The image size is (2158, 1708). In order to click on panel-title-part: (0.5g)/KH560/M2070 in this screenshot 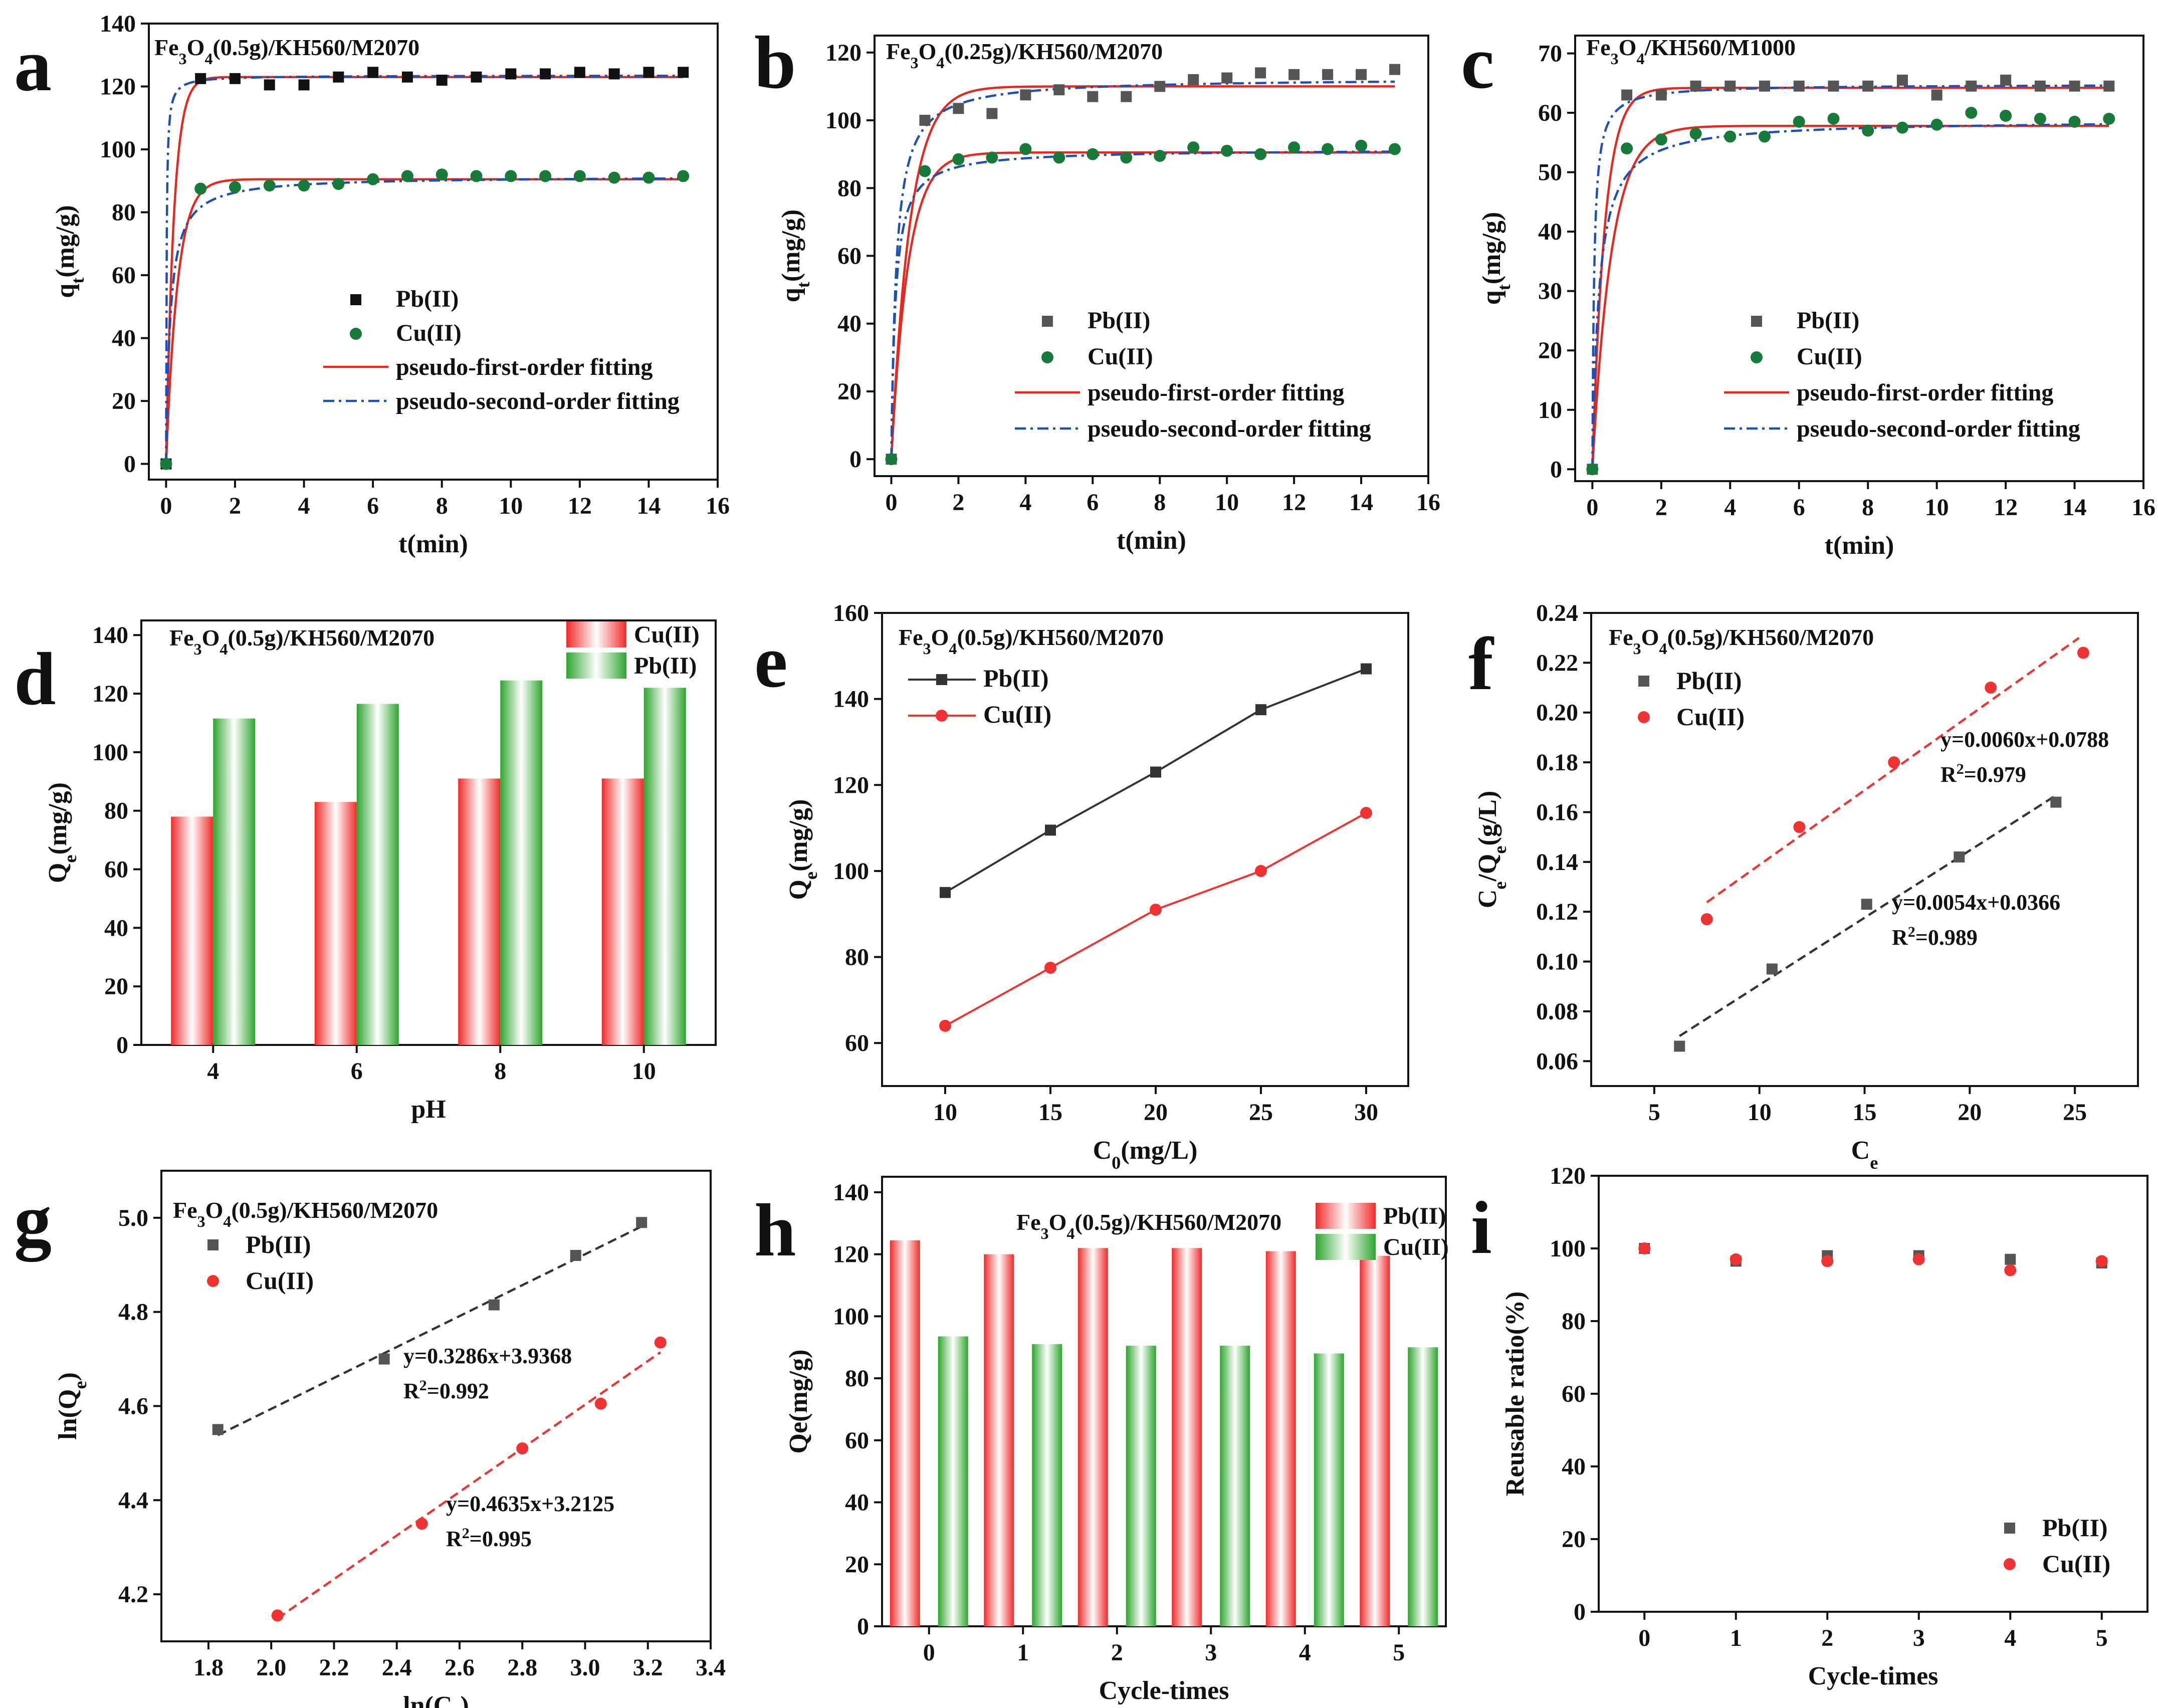, I will do `click(315, 47)`.